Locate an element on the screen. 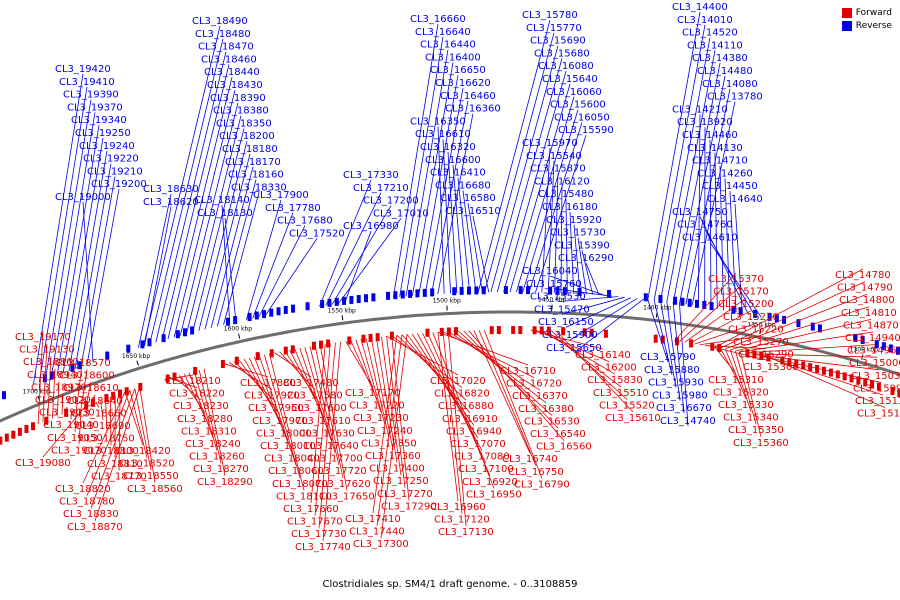  forward-gene-label: CL3_17610 is located at coordinates (323, 421).